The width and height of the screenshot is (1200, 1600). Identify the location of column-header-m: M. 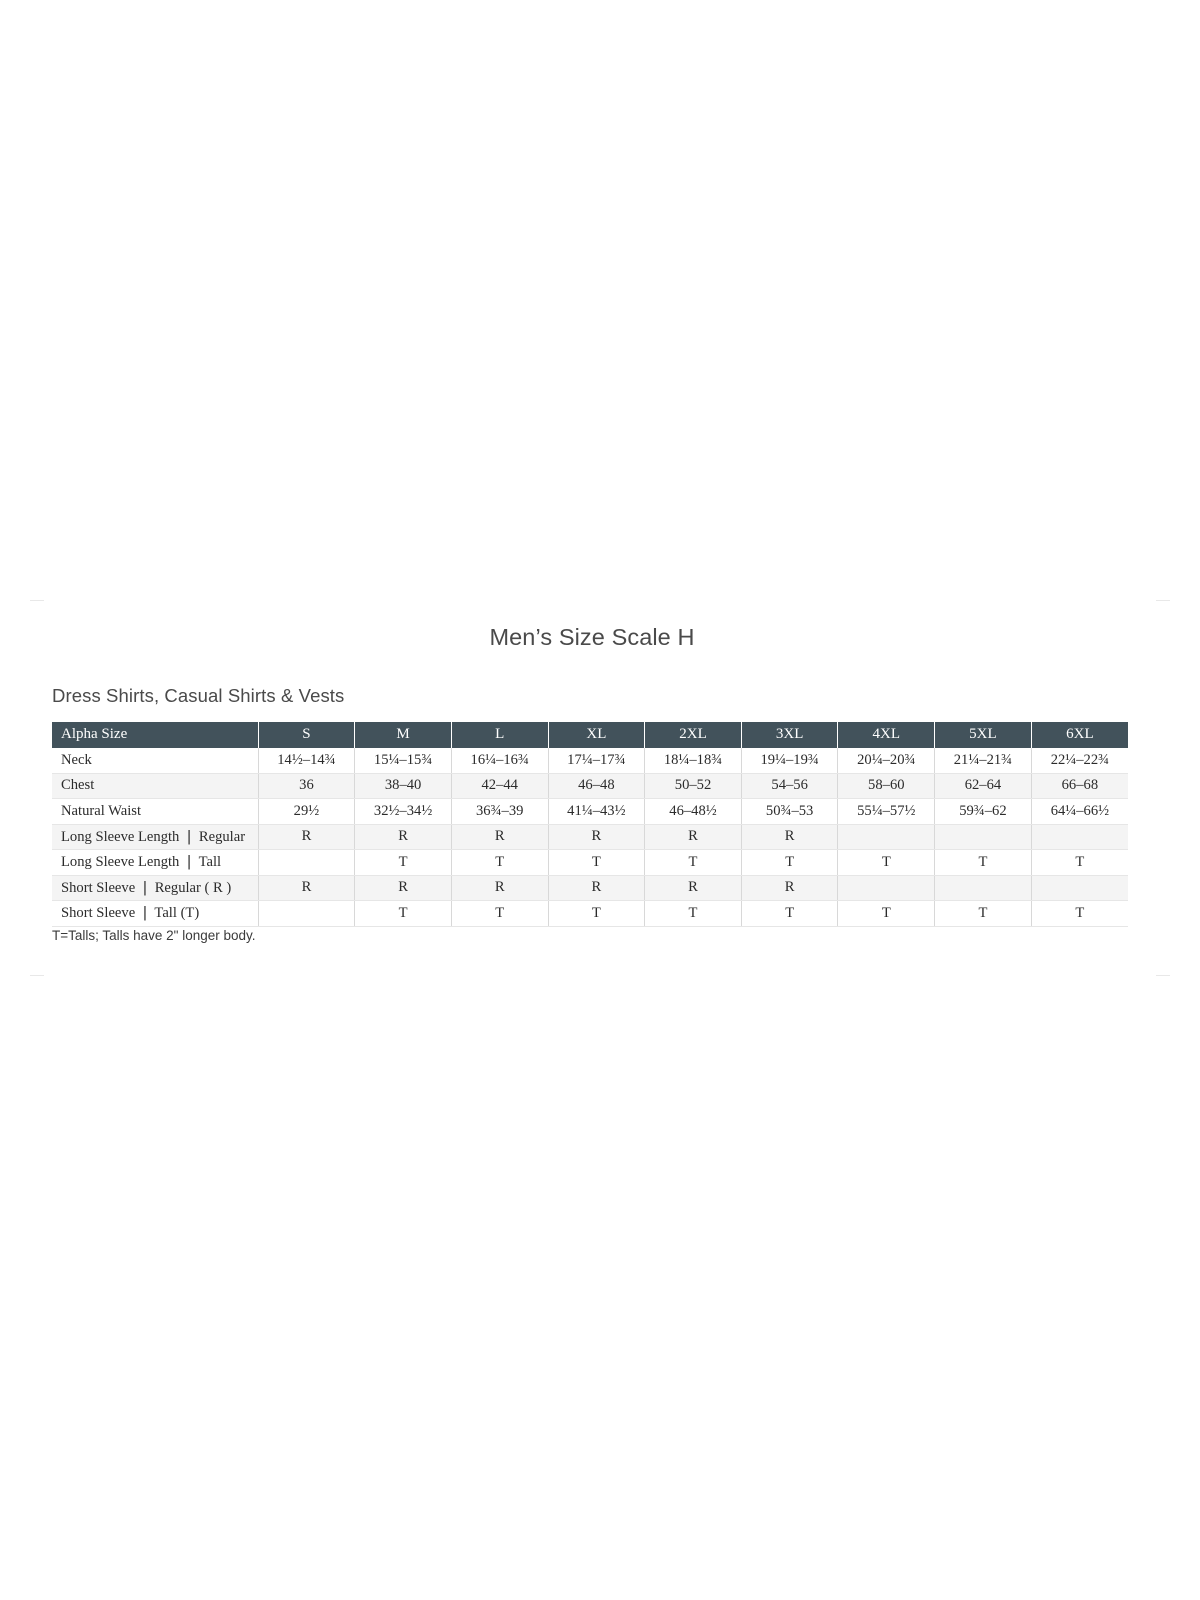
(403, 735).